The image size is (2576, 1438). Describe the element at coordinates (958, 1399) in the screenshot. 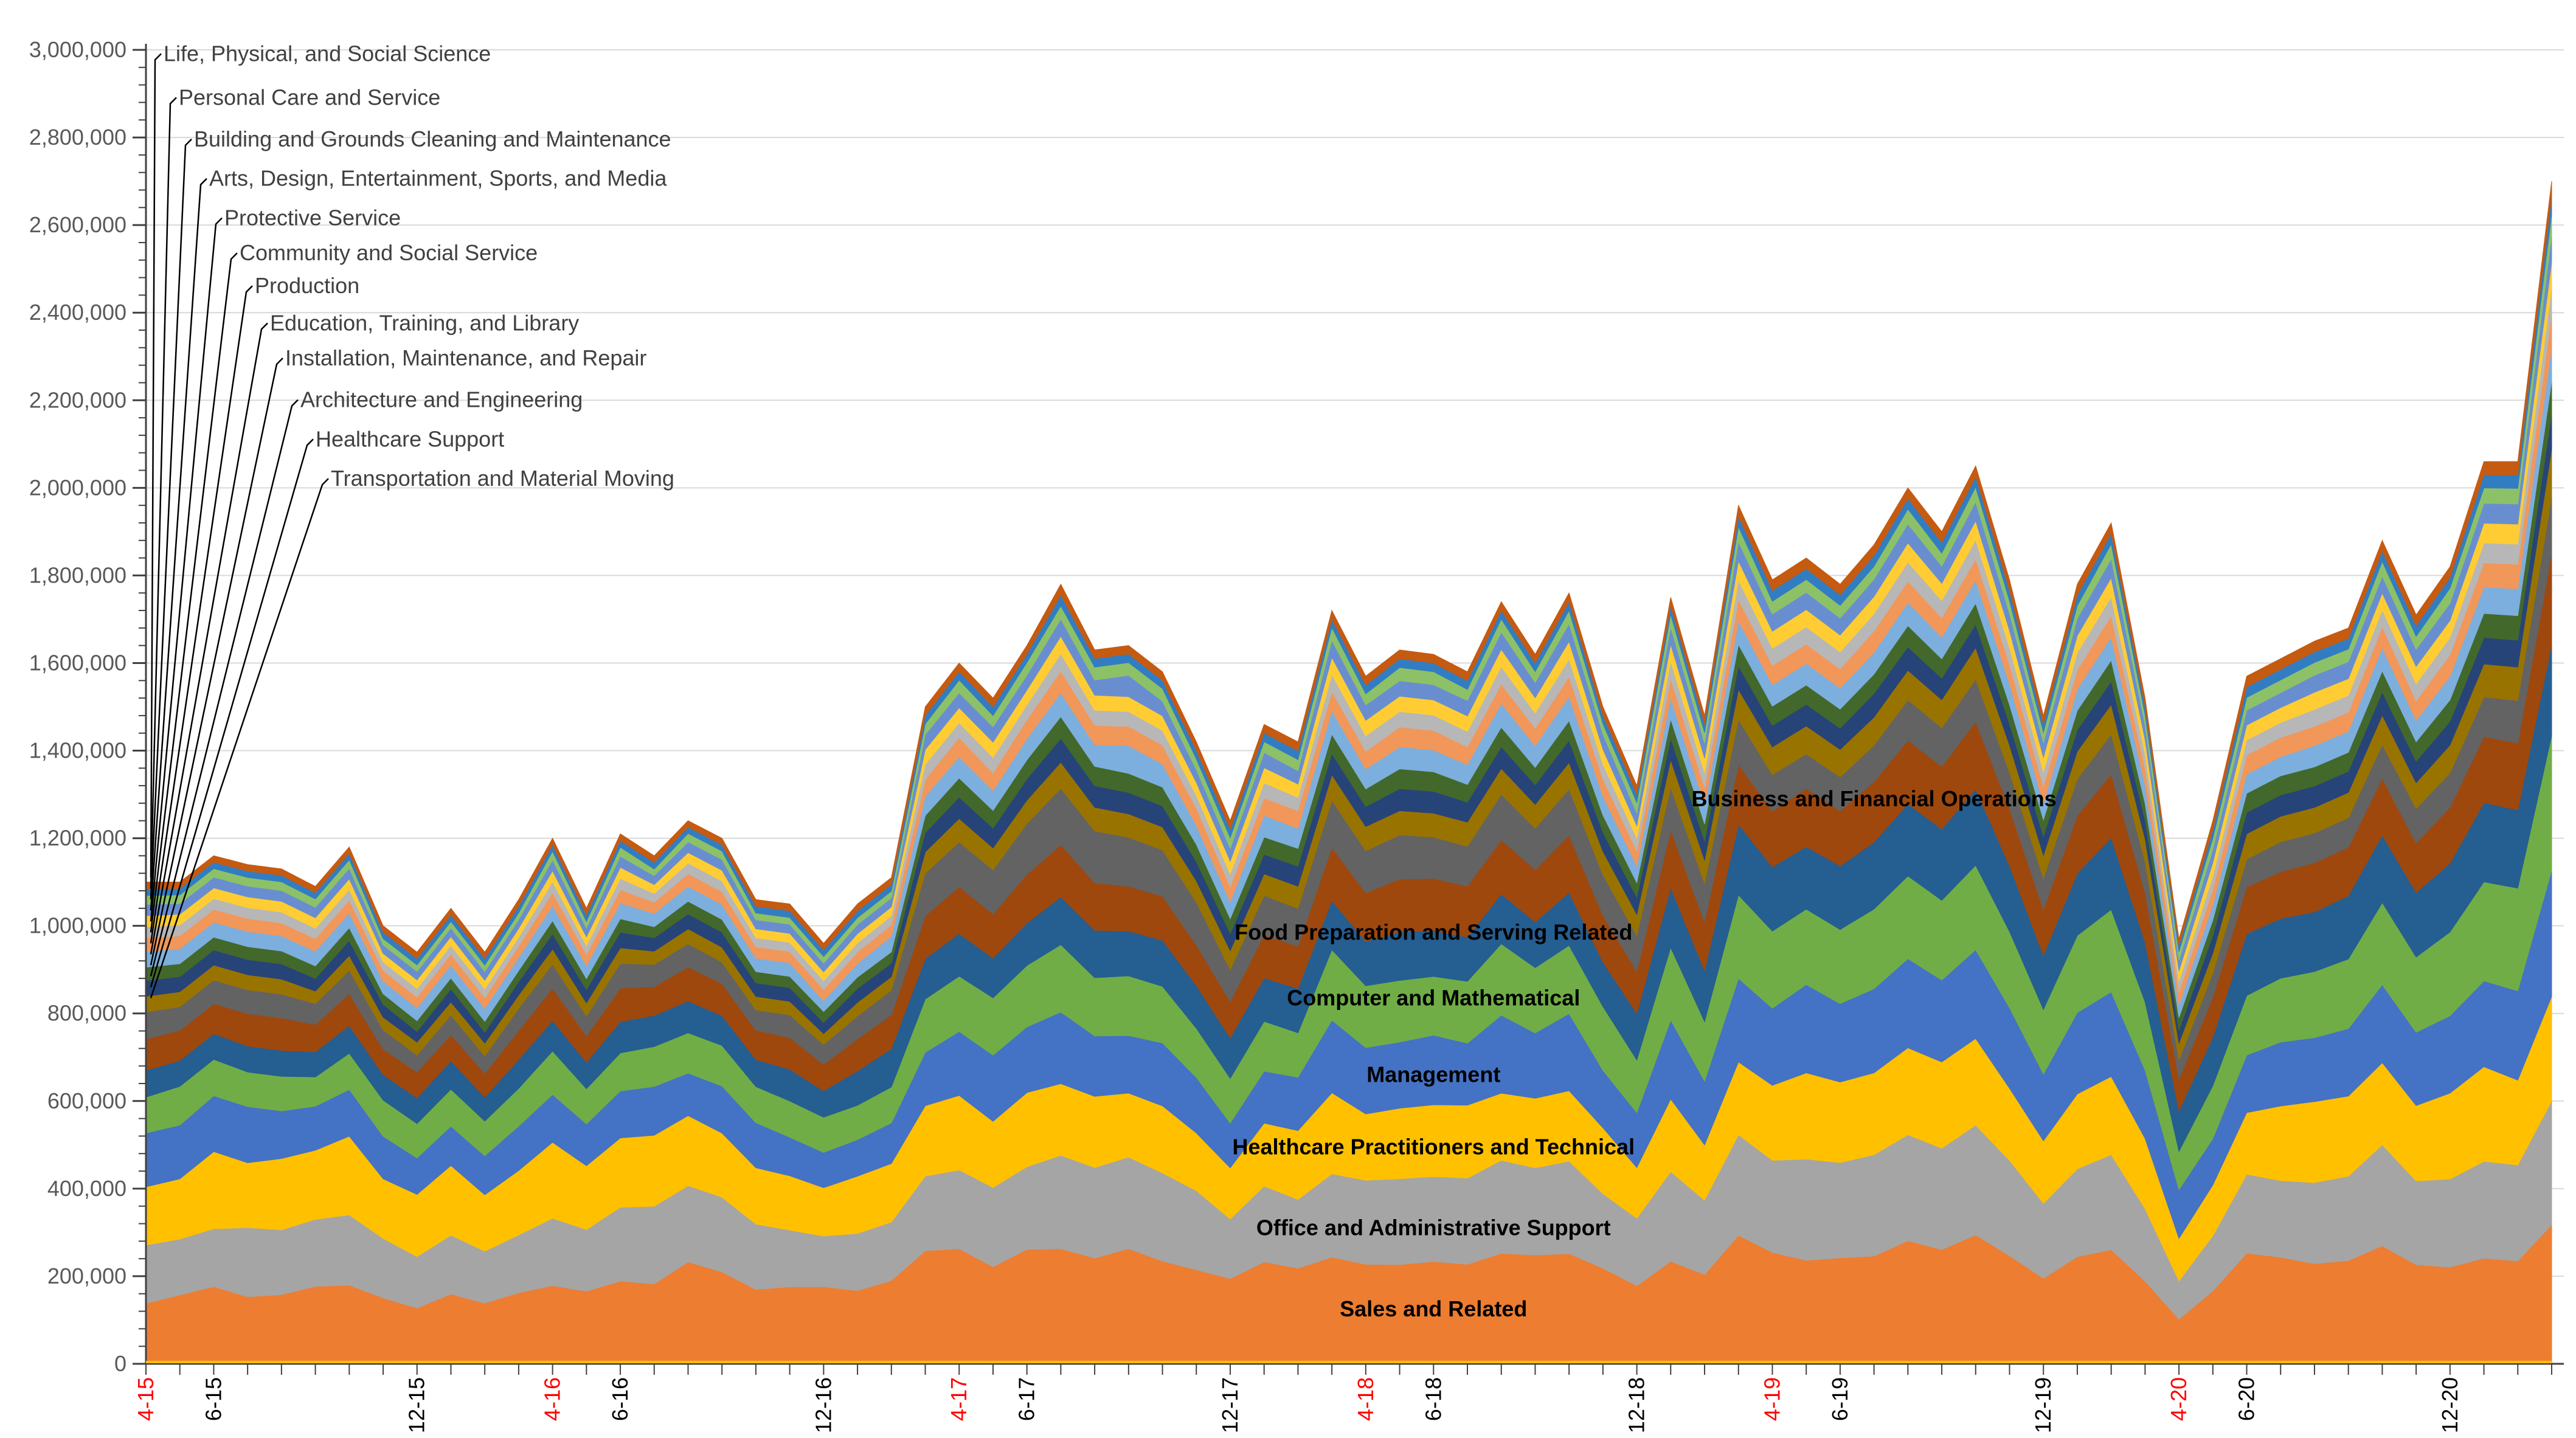

I see `x-tick-label: 4-17` at that location.